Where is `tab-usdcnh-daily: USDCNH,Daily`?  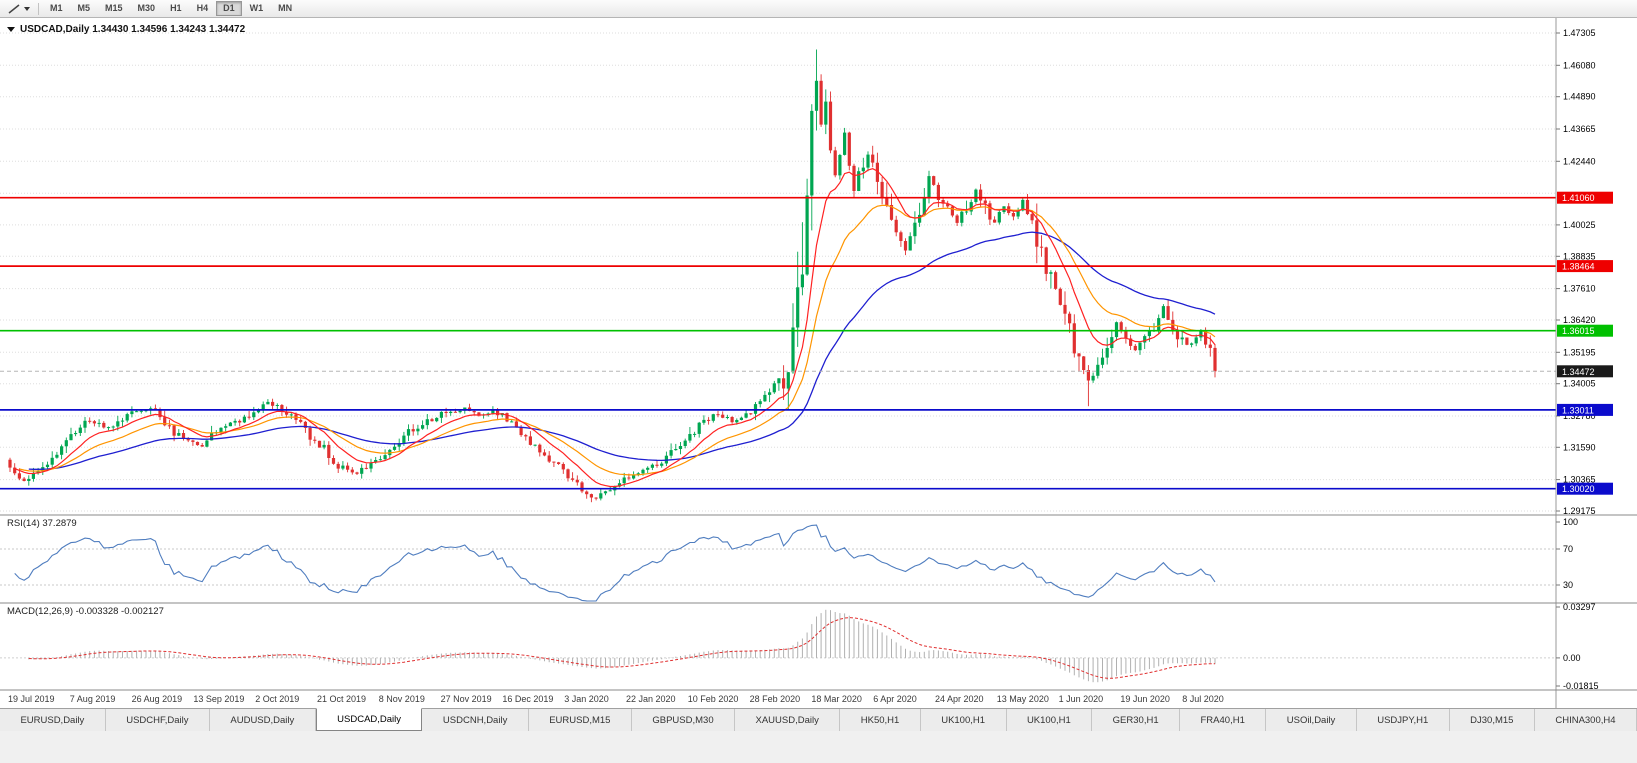 tab-usdcnh-daily: USDCNH,Daily is located at coordinates (475, 720).